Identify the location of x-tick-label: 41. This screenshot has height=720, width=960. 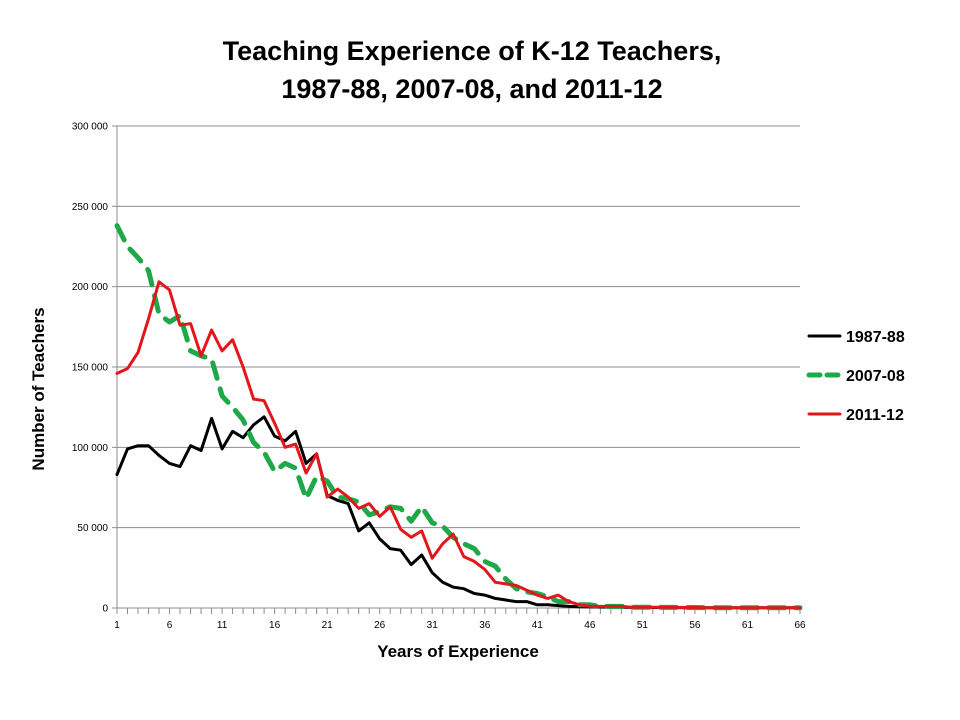
(538, 625).